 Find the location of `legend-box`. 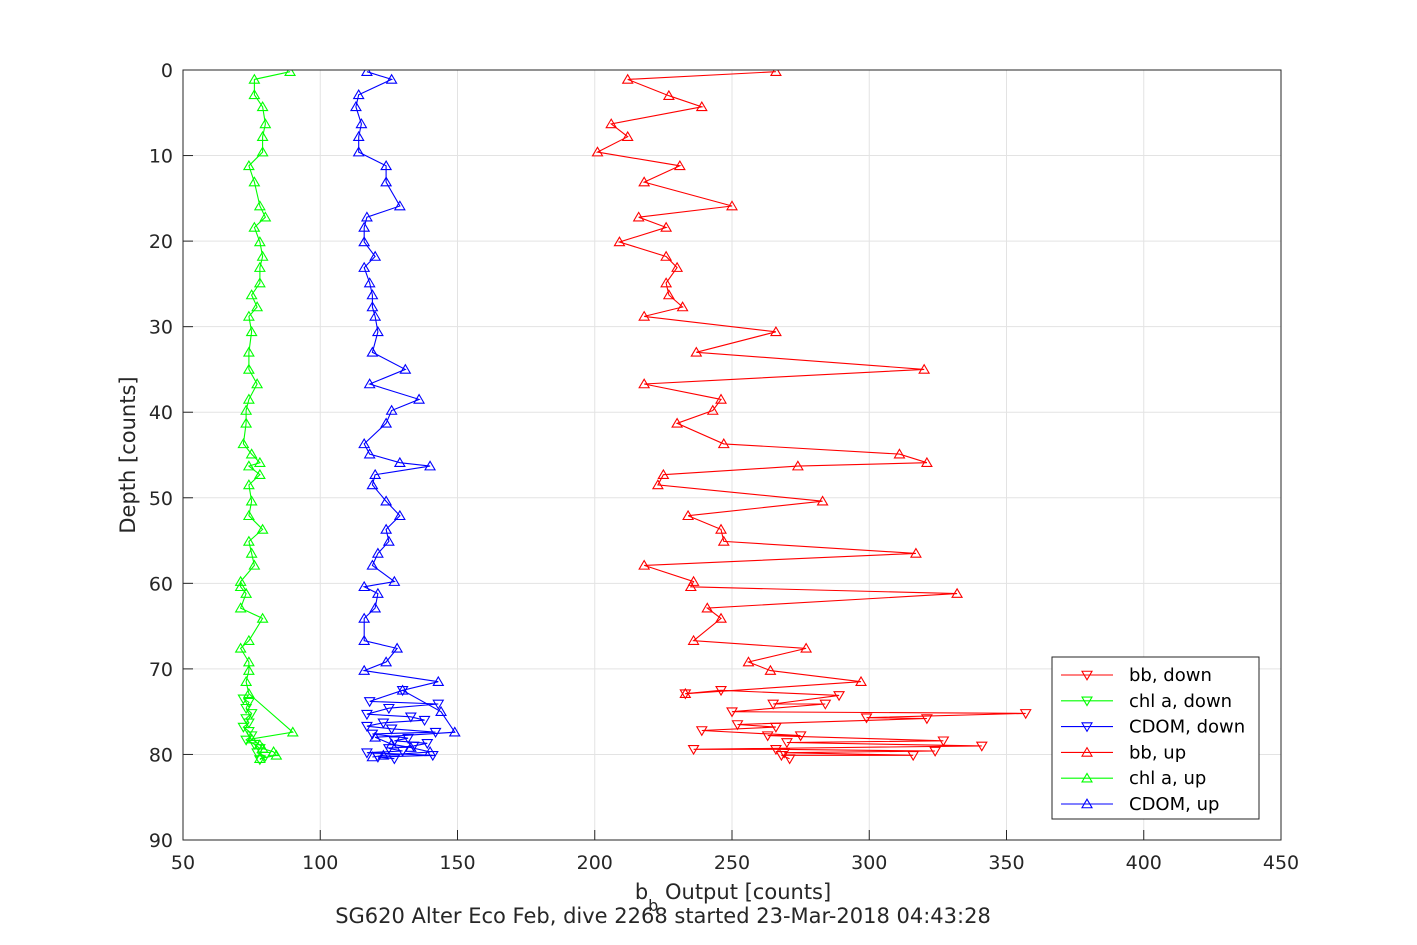

legend-box is located at coordinates (1155, 738).